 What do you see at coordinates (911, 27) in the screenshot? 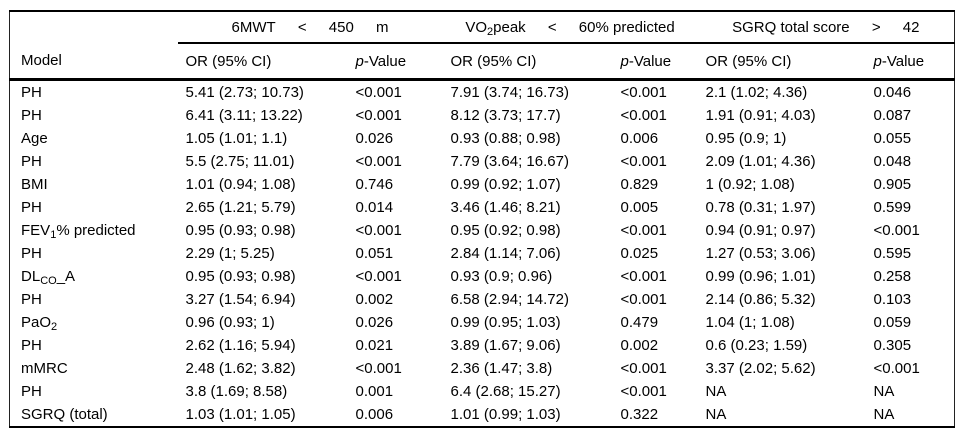
I see `spanner-sgrq-threshold: 42` at bounding box center [911, 27].